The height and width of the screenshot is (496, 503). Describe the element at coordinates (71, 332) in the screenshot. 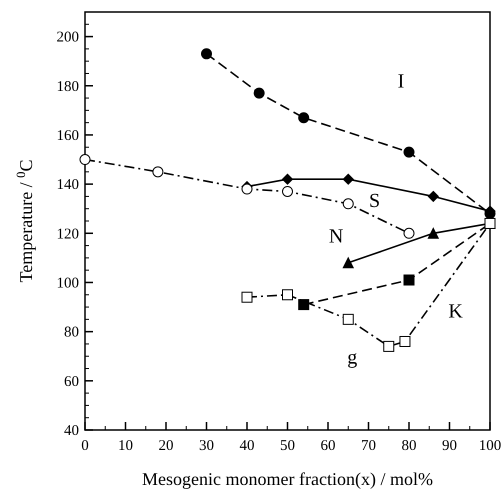

I see `y-tick-label: 80` at that location.